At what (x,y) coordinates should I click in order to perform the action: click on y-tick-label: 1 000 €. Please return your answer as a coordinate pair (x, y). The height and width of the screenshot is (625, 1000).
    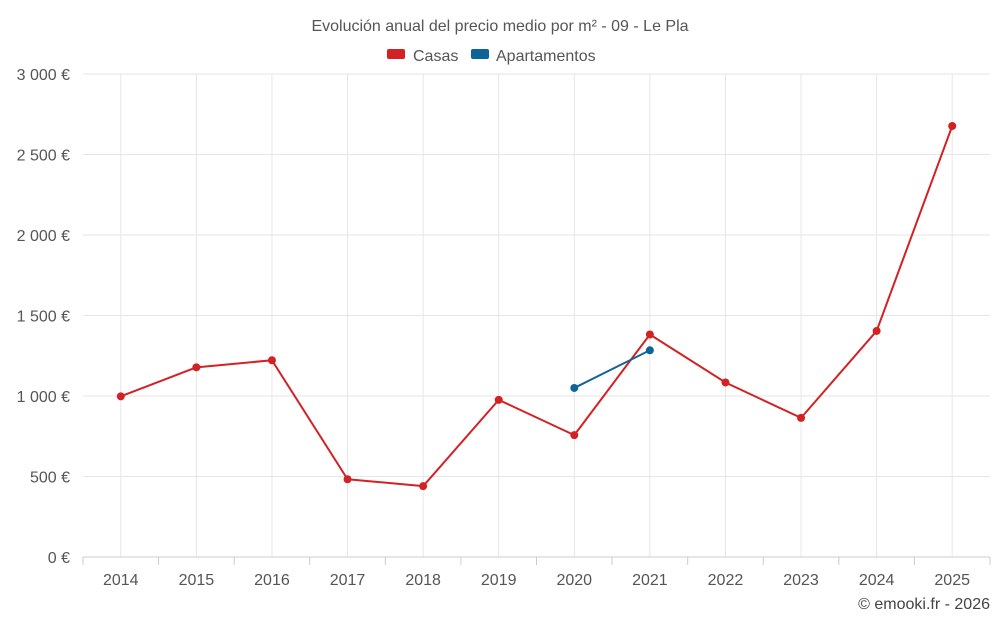
    Looking at the image, I should click on (43, 397).